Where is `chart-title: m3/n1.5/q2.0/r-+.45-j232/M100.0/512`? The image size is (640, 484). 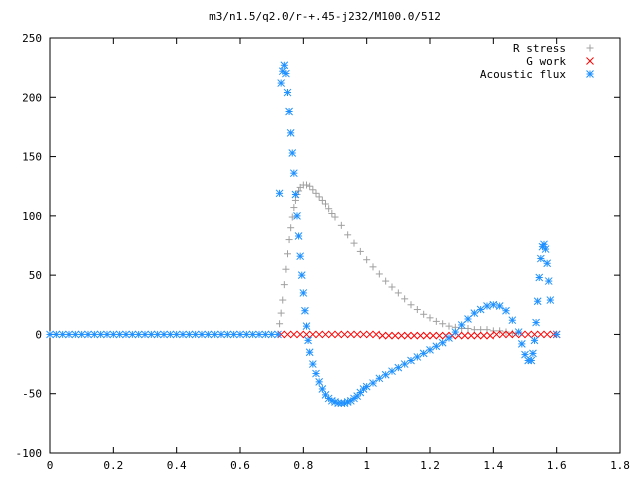
chart-title: m3/n1.5/q2.0/r-+.45-j232/M100.0/512 is located at coordinates (325, 16).